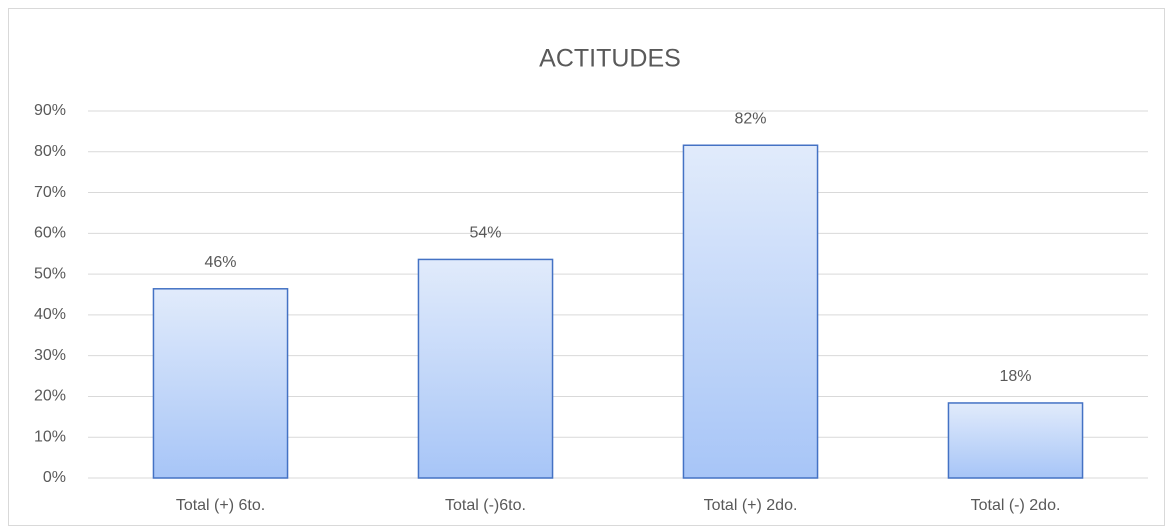  Describe the element at coordinates (50, 233) in the screenshot. I see `y-tick-label: 60%` at that location.